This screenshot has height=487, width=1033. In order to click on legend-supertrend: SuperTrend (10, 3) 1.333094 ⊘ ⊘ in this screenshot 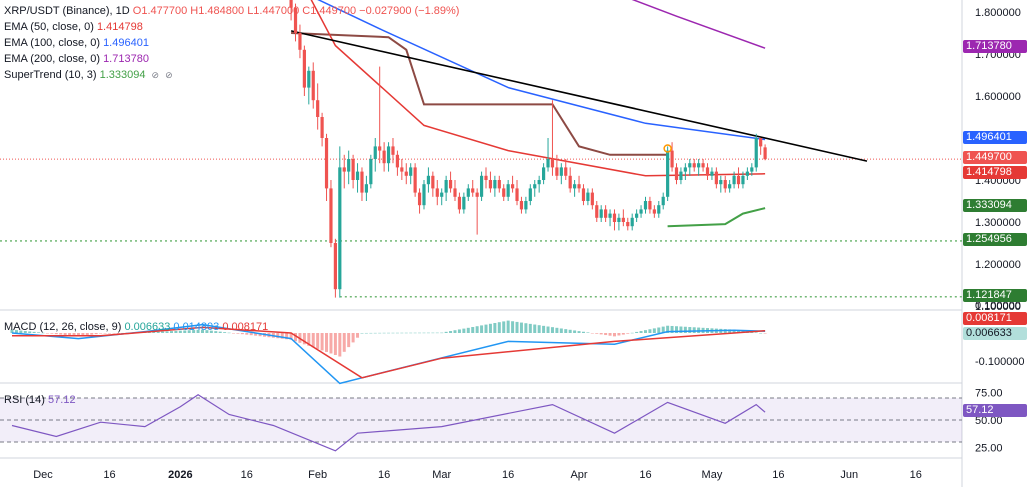, I will do `click(88, 75)`.